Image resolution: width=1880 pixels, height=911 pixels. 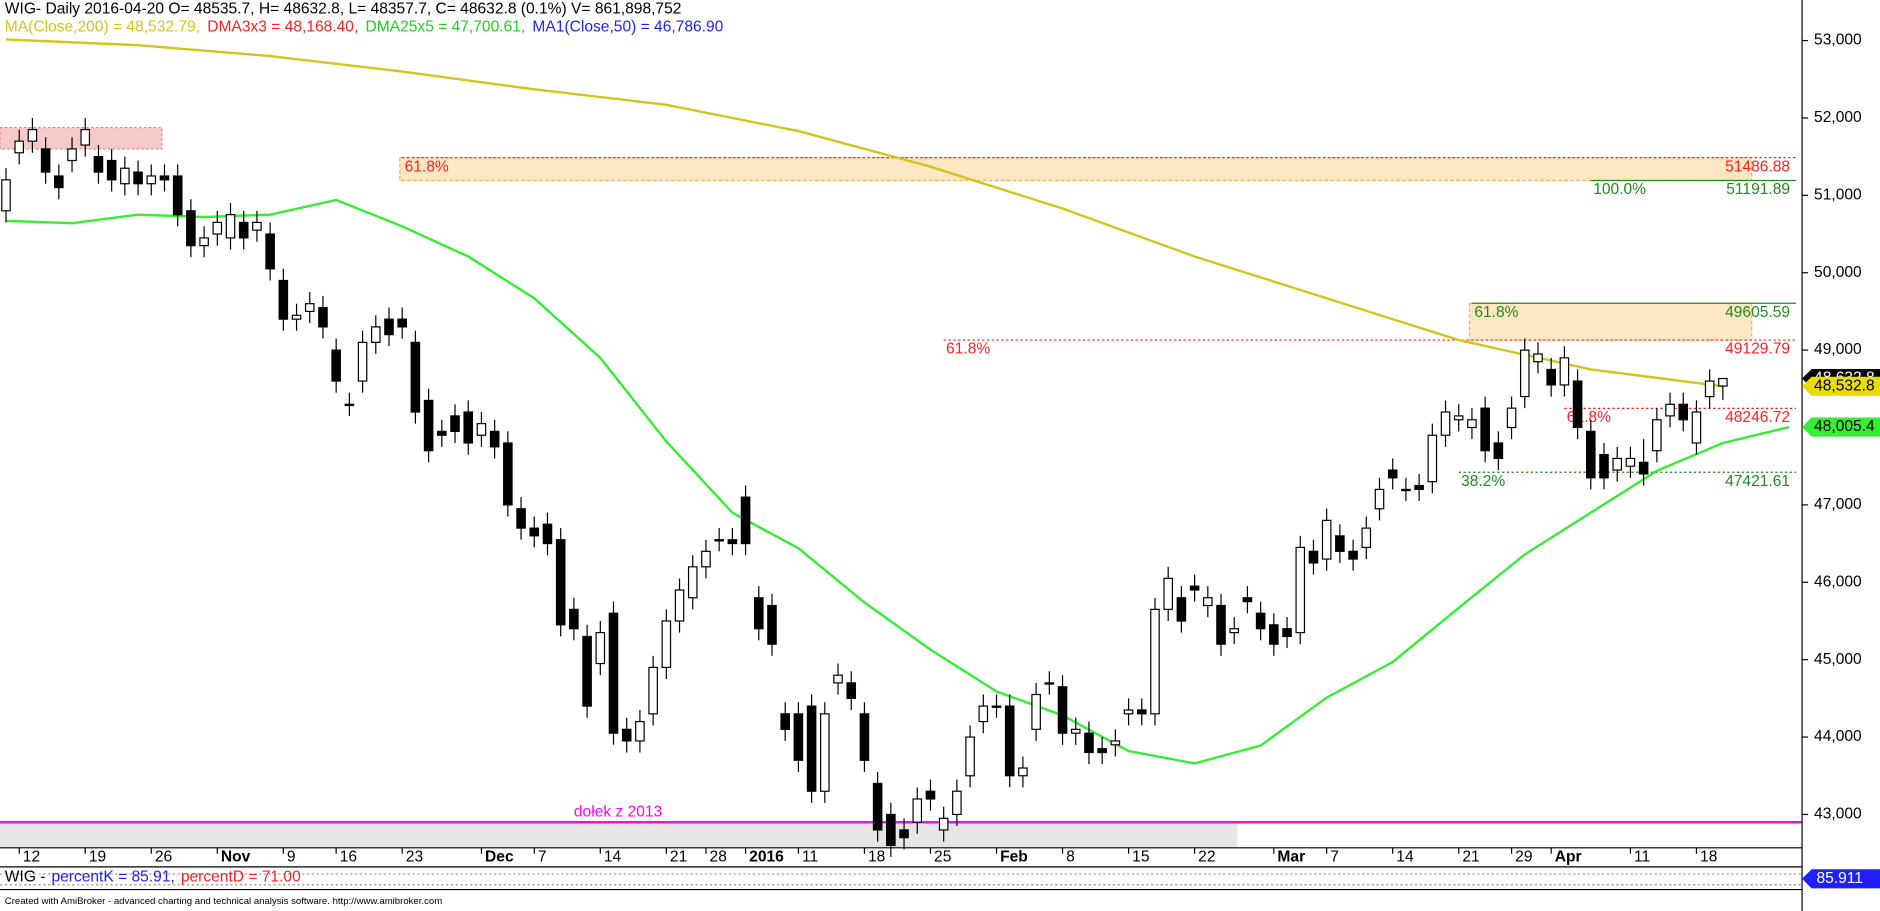 What do you see at coordinates (1523, 856) in the screenshot?
I see `x-tick-label: 29` at bounding box center [1523, 856].